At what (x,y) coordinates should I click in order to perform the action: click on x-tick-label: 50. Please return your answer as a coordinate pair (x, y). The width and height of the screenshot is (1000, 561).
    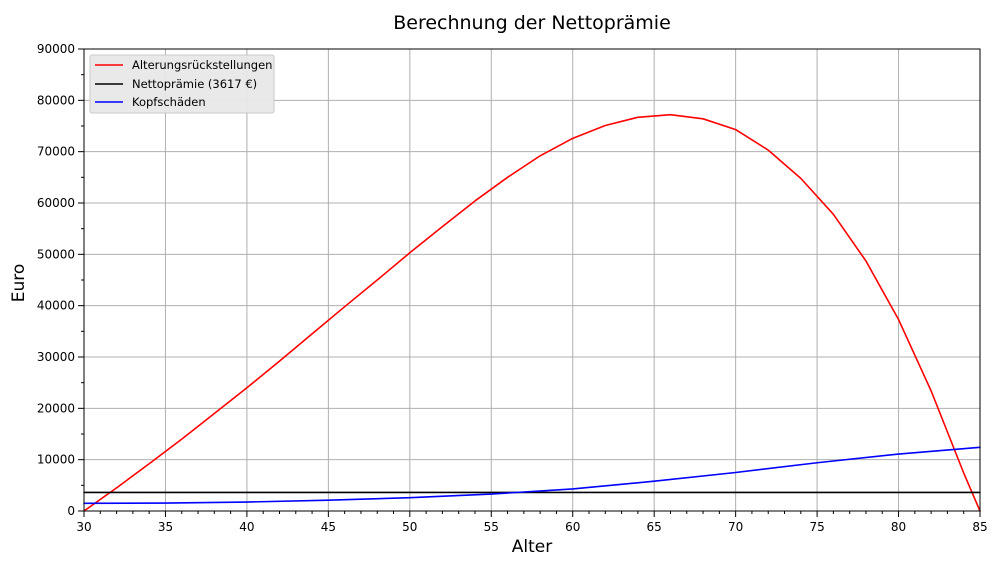
    Looking at the image, I should click on (409, 527).